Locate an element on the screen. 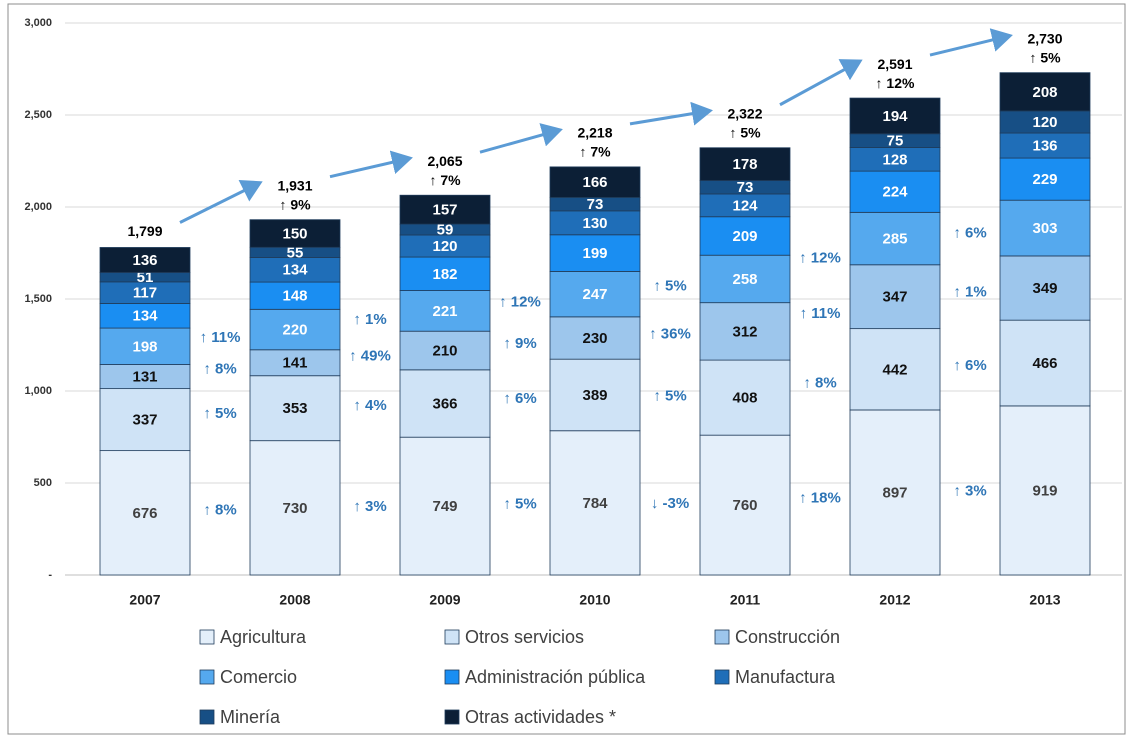 The width and height of the screenshot is (1133, 735). segment-label: 347 is located at coordinates (894, 297).